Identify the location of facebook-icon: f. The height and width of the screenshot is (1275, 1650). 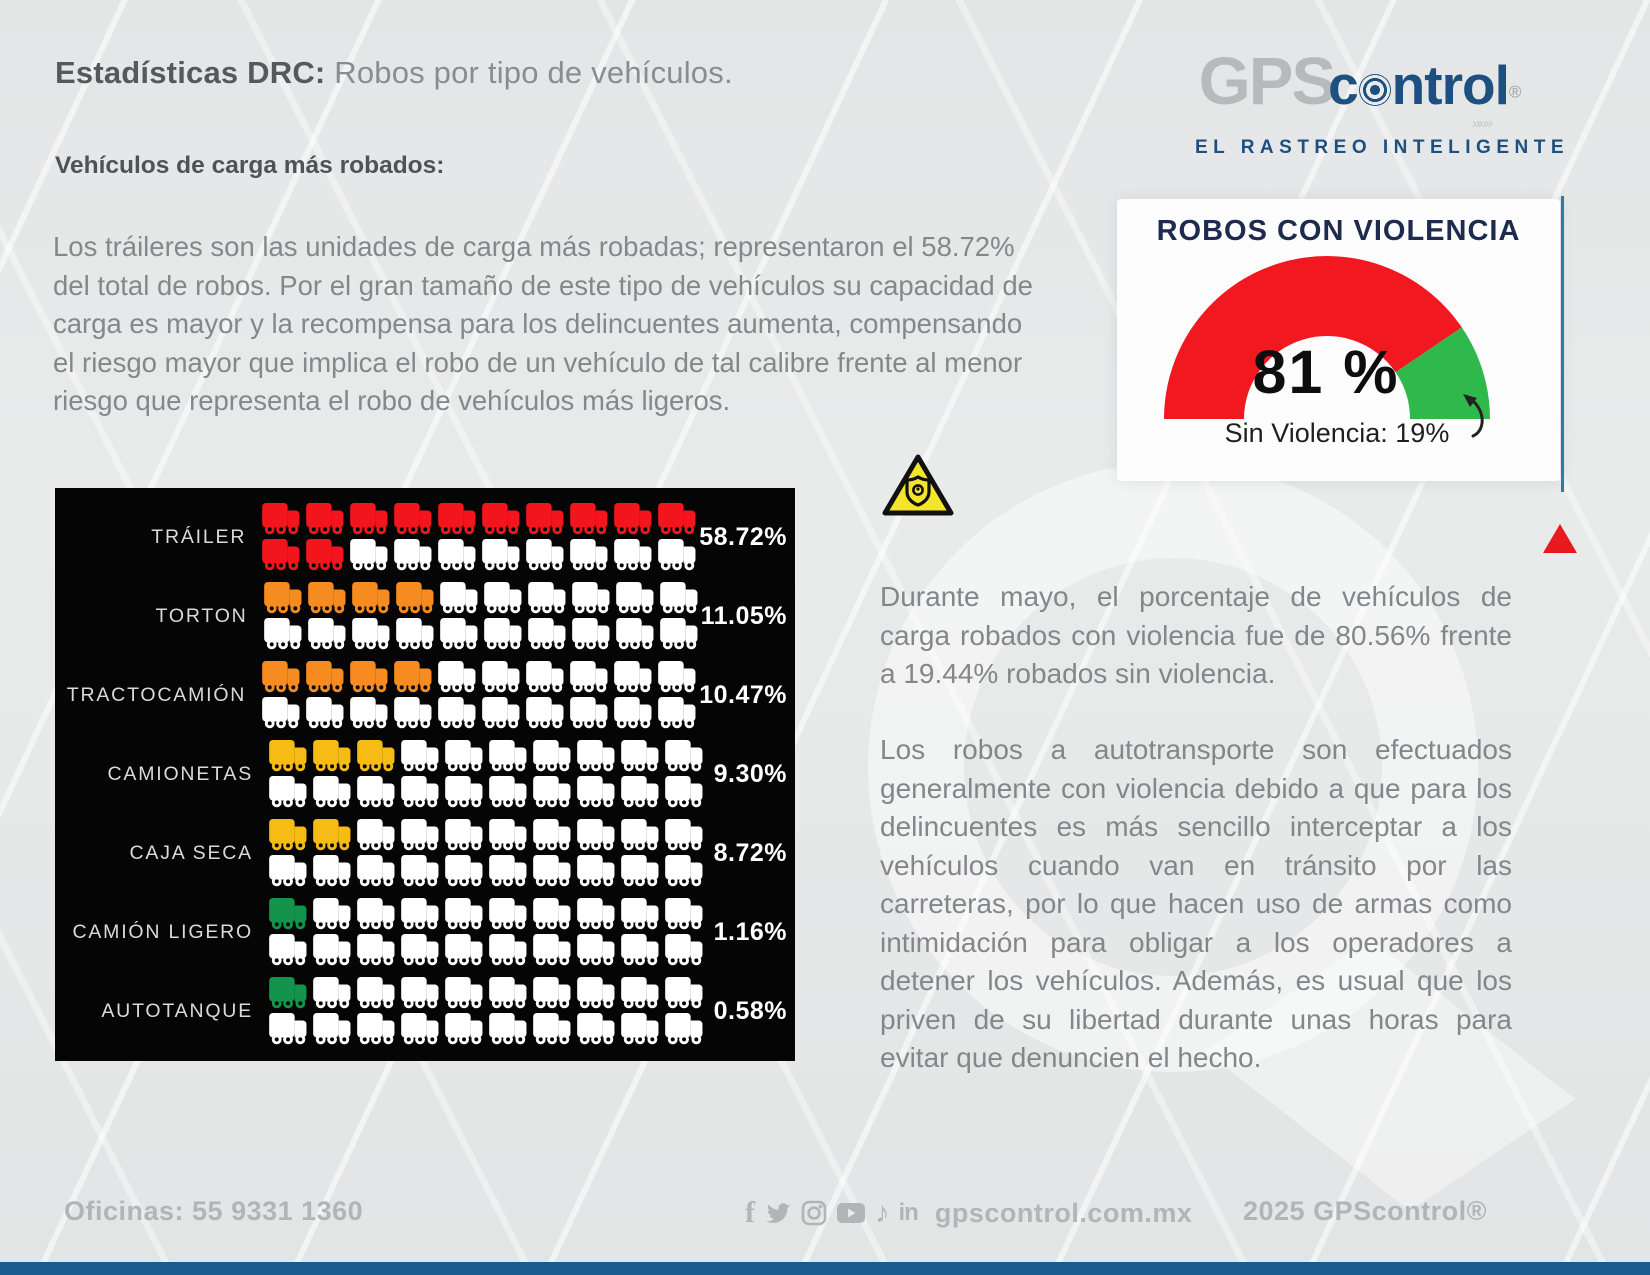
(750, 1212).